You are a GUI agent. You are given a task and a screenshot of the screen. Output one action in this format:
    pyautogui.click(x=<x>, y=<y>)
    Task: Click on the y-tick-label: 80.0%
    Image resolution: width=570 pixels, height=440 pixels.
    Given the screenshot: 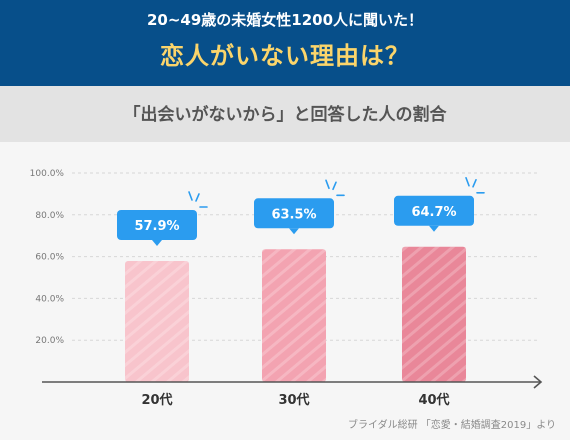 What is the action you would take?
    pyautogui.click(x=49, y=216)
    